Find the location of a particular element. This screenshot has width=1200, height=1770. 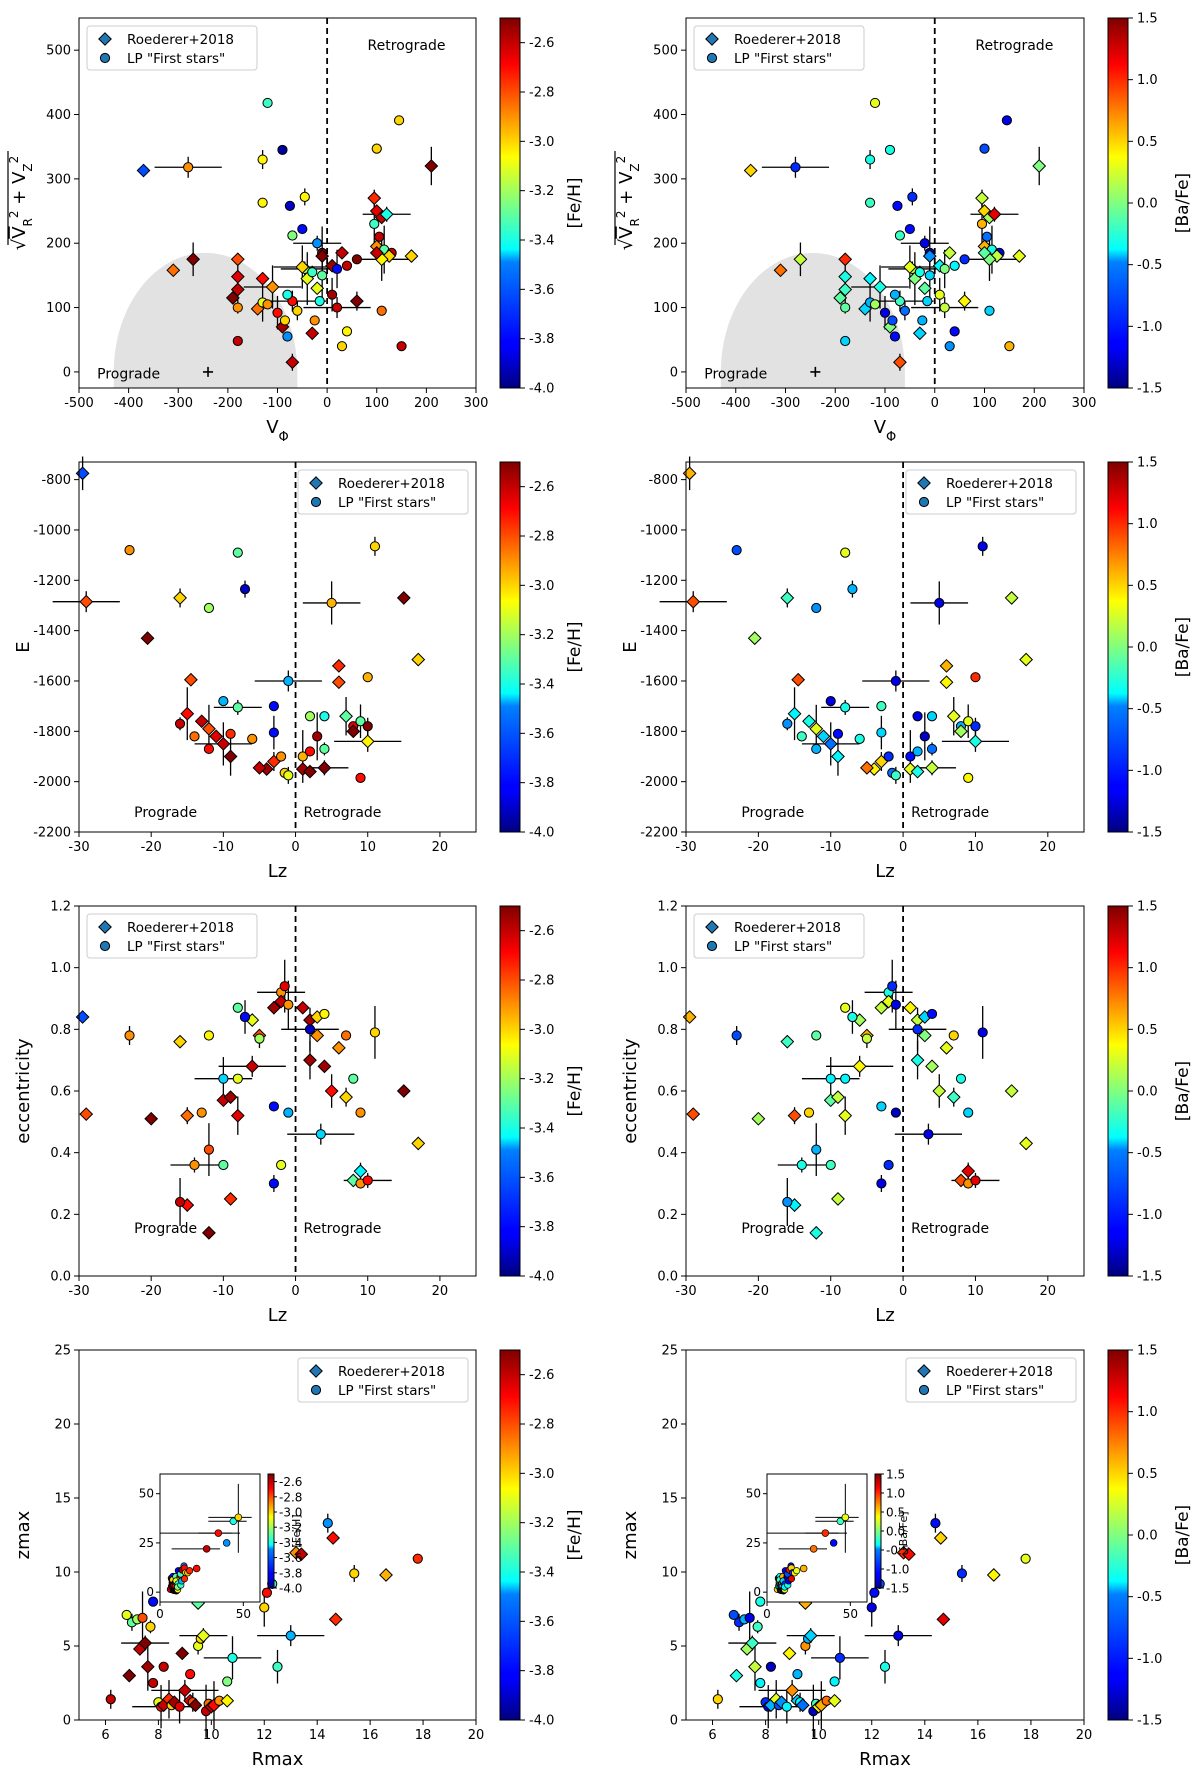

colorbar-tick-label: -3.2 is located at coordinates (541, 635).